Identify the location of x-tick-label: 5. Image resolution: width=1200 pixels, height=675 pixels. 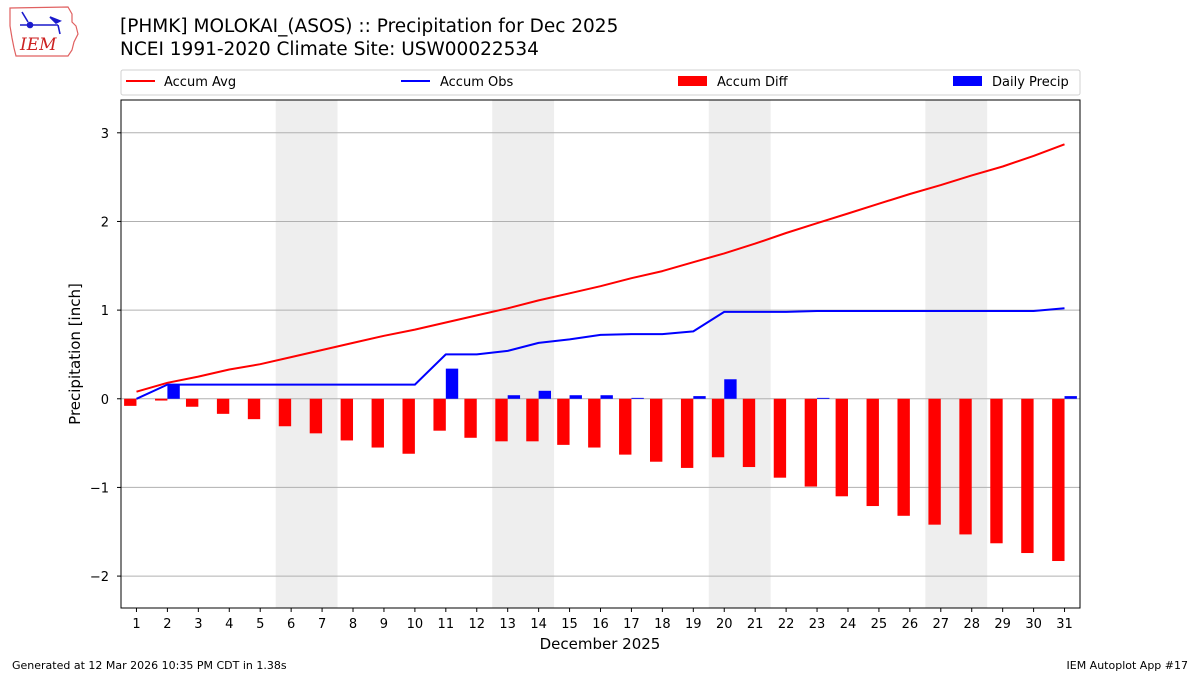
(260, 624).